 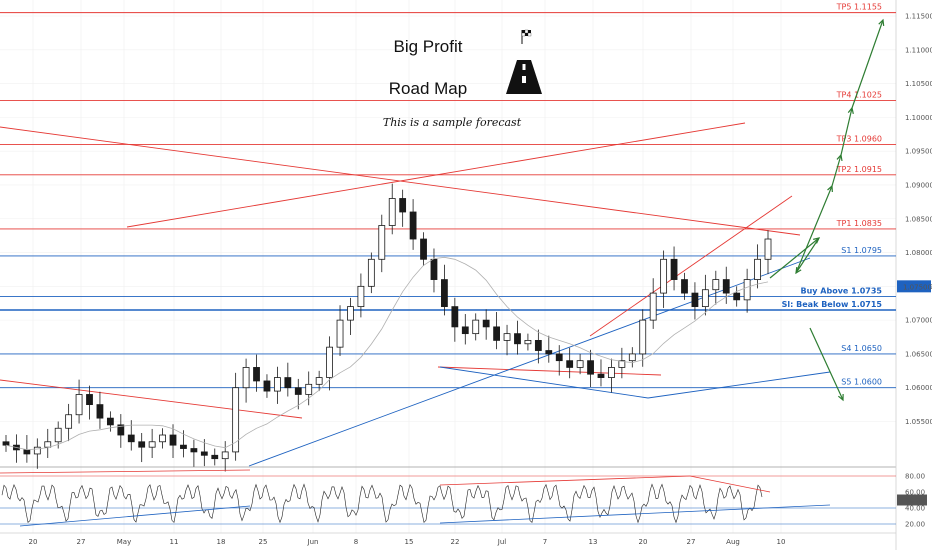 I want to click on price-tick-label: 1.09500, so click(x=918, y=152).